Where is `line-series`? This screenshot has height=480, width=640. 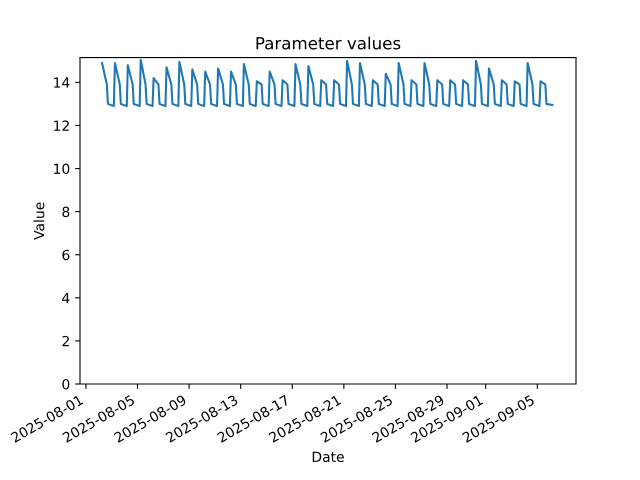
line-series is located at coordinates (327, 83).